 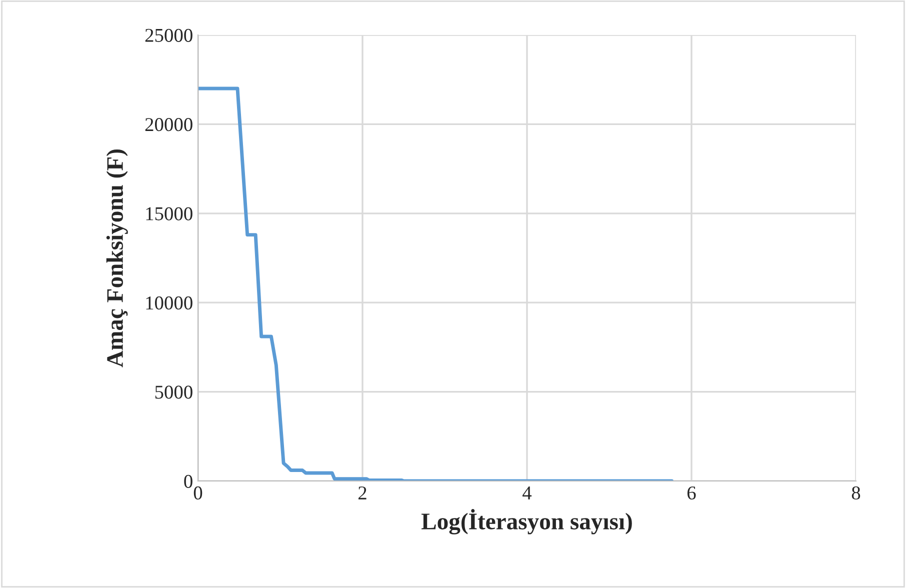 What do you see at coordinates (168, 35) in the screenshot?
I see `y-tick-label: 25000` at bounding box center [168, 35].